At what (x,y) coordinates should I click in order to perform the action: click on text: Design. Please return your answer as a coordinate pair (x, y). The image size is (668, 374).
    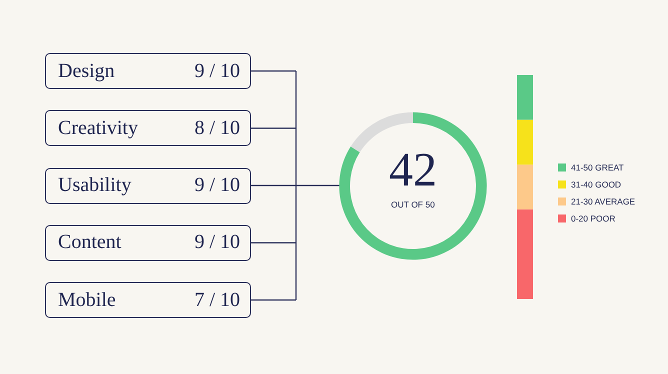
    Looking at the image, I should click on (86, 71).